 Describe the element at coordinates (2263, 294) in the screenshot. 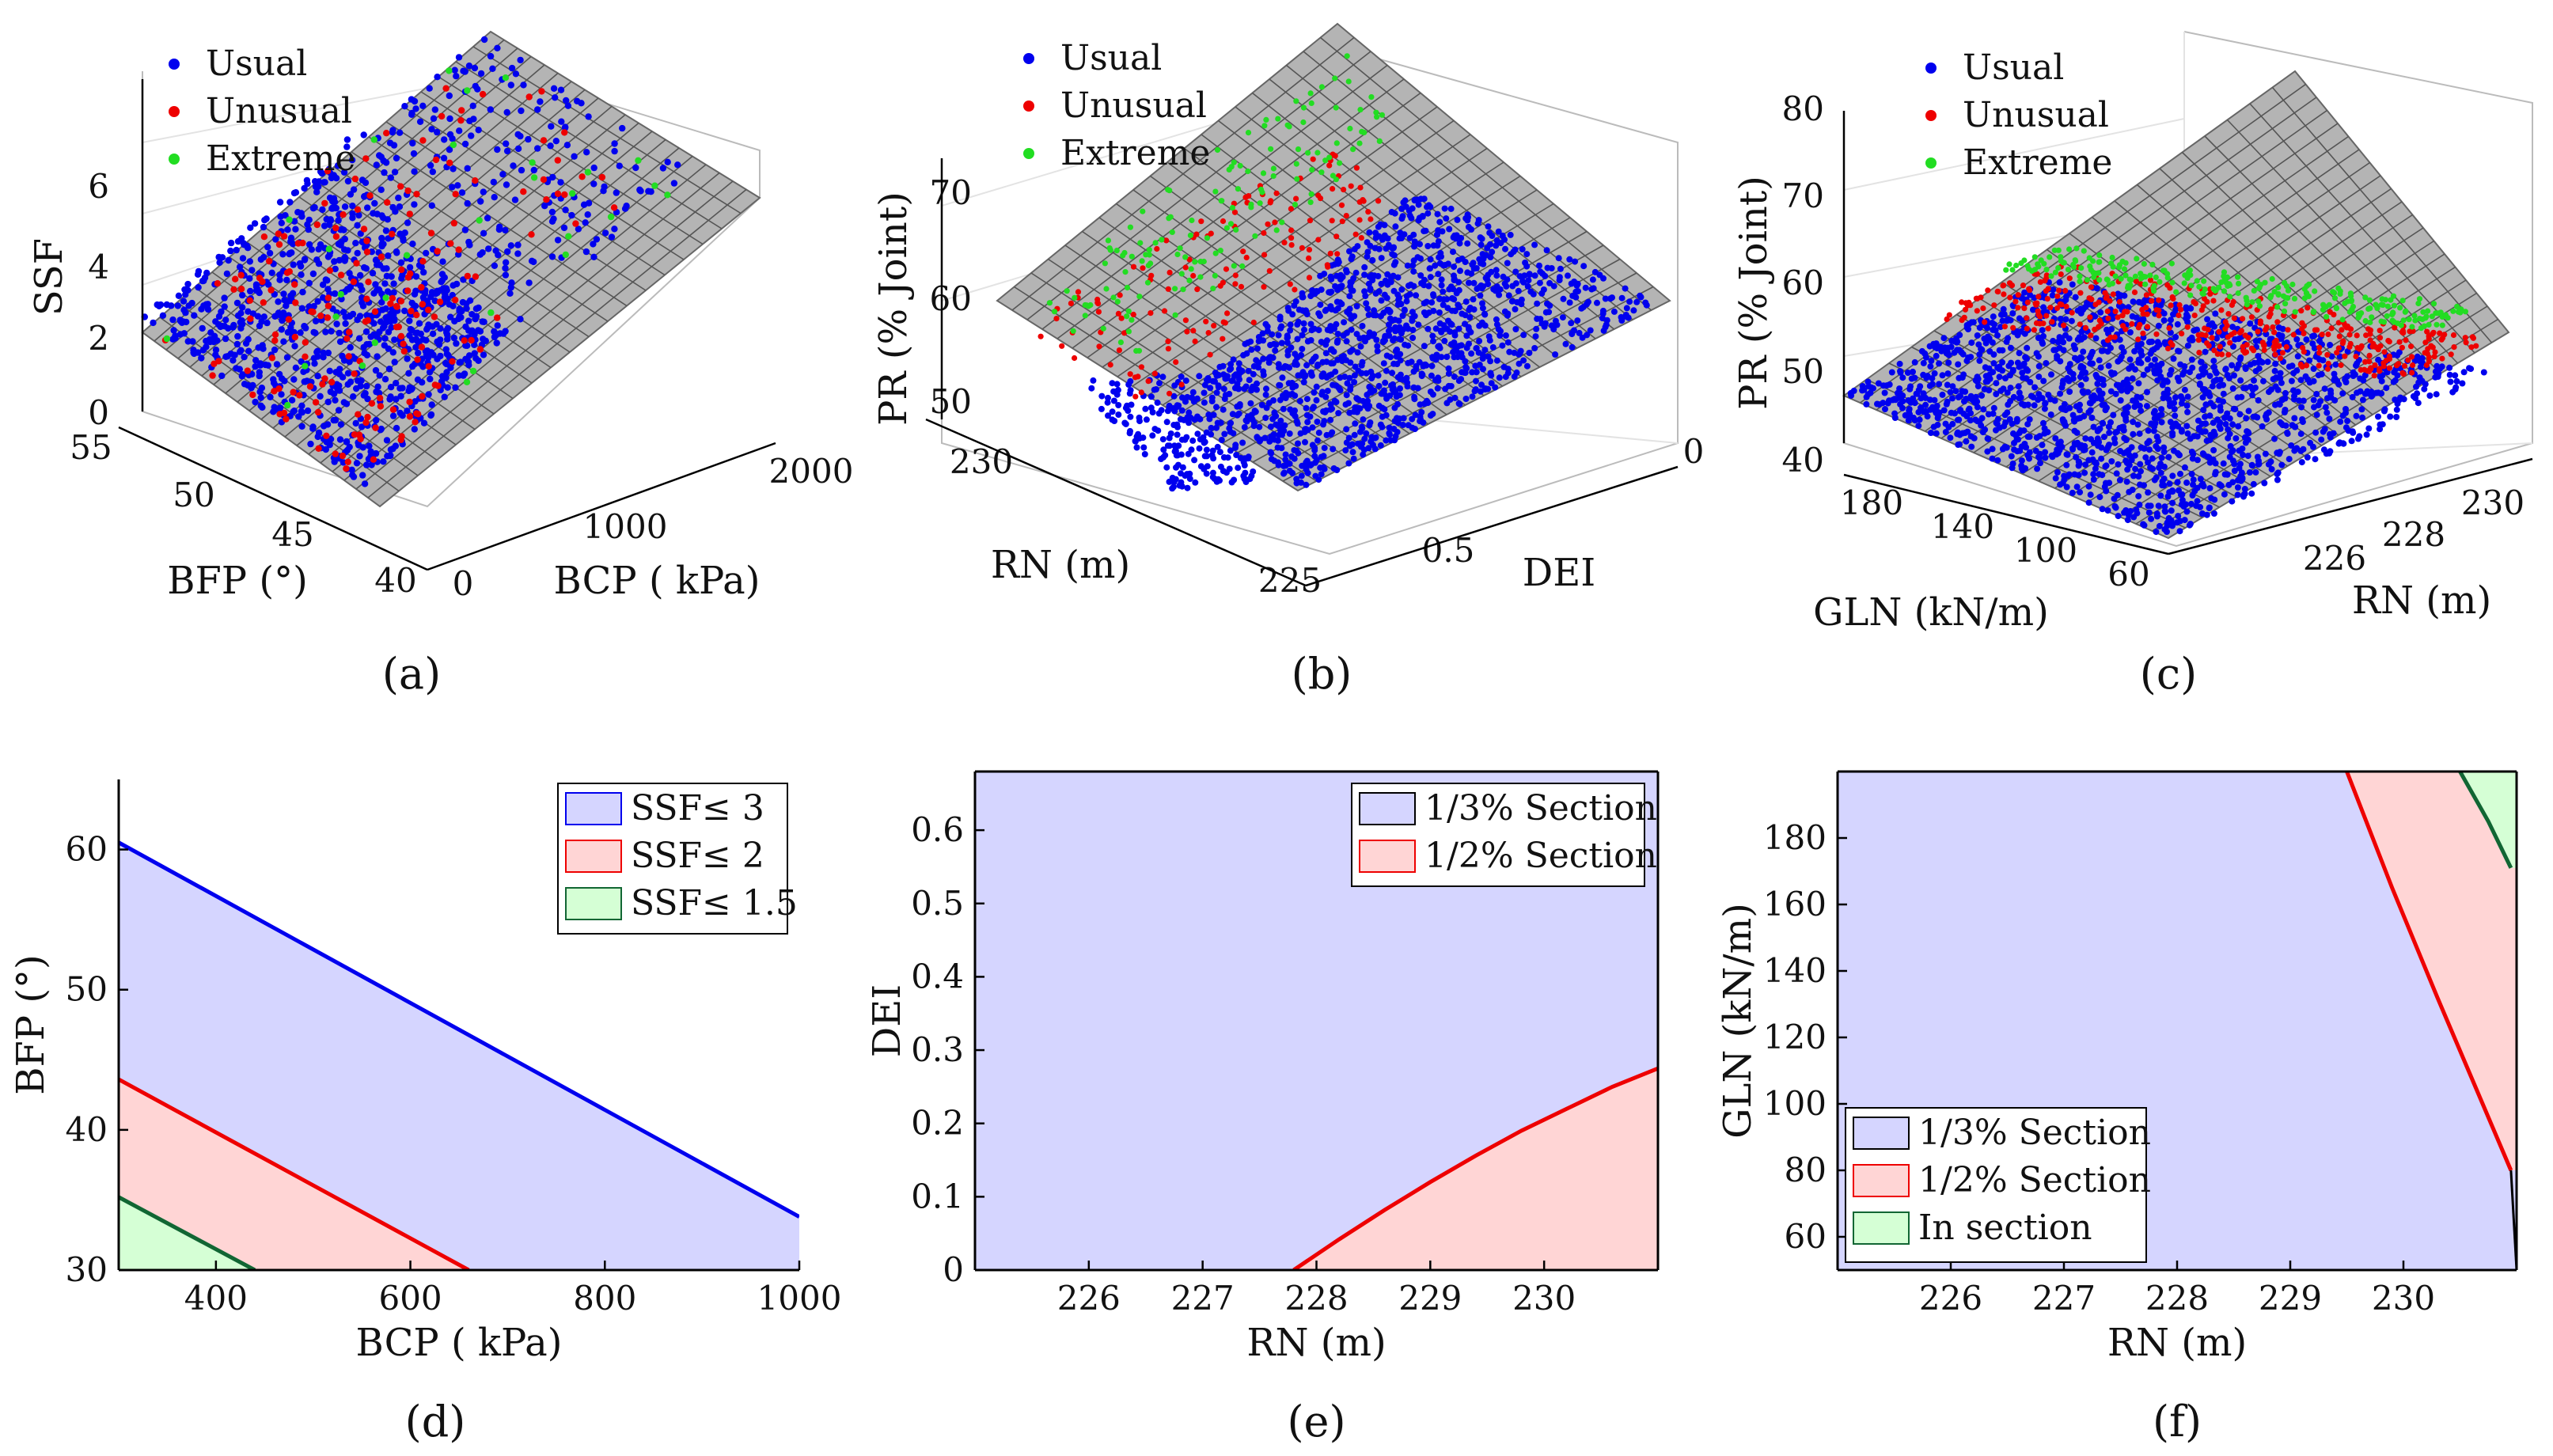

I see `surface-mesh-line` at that location.